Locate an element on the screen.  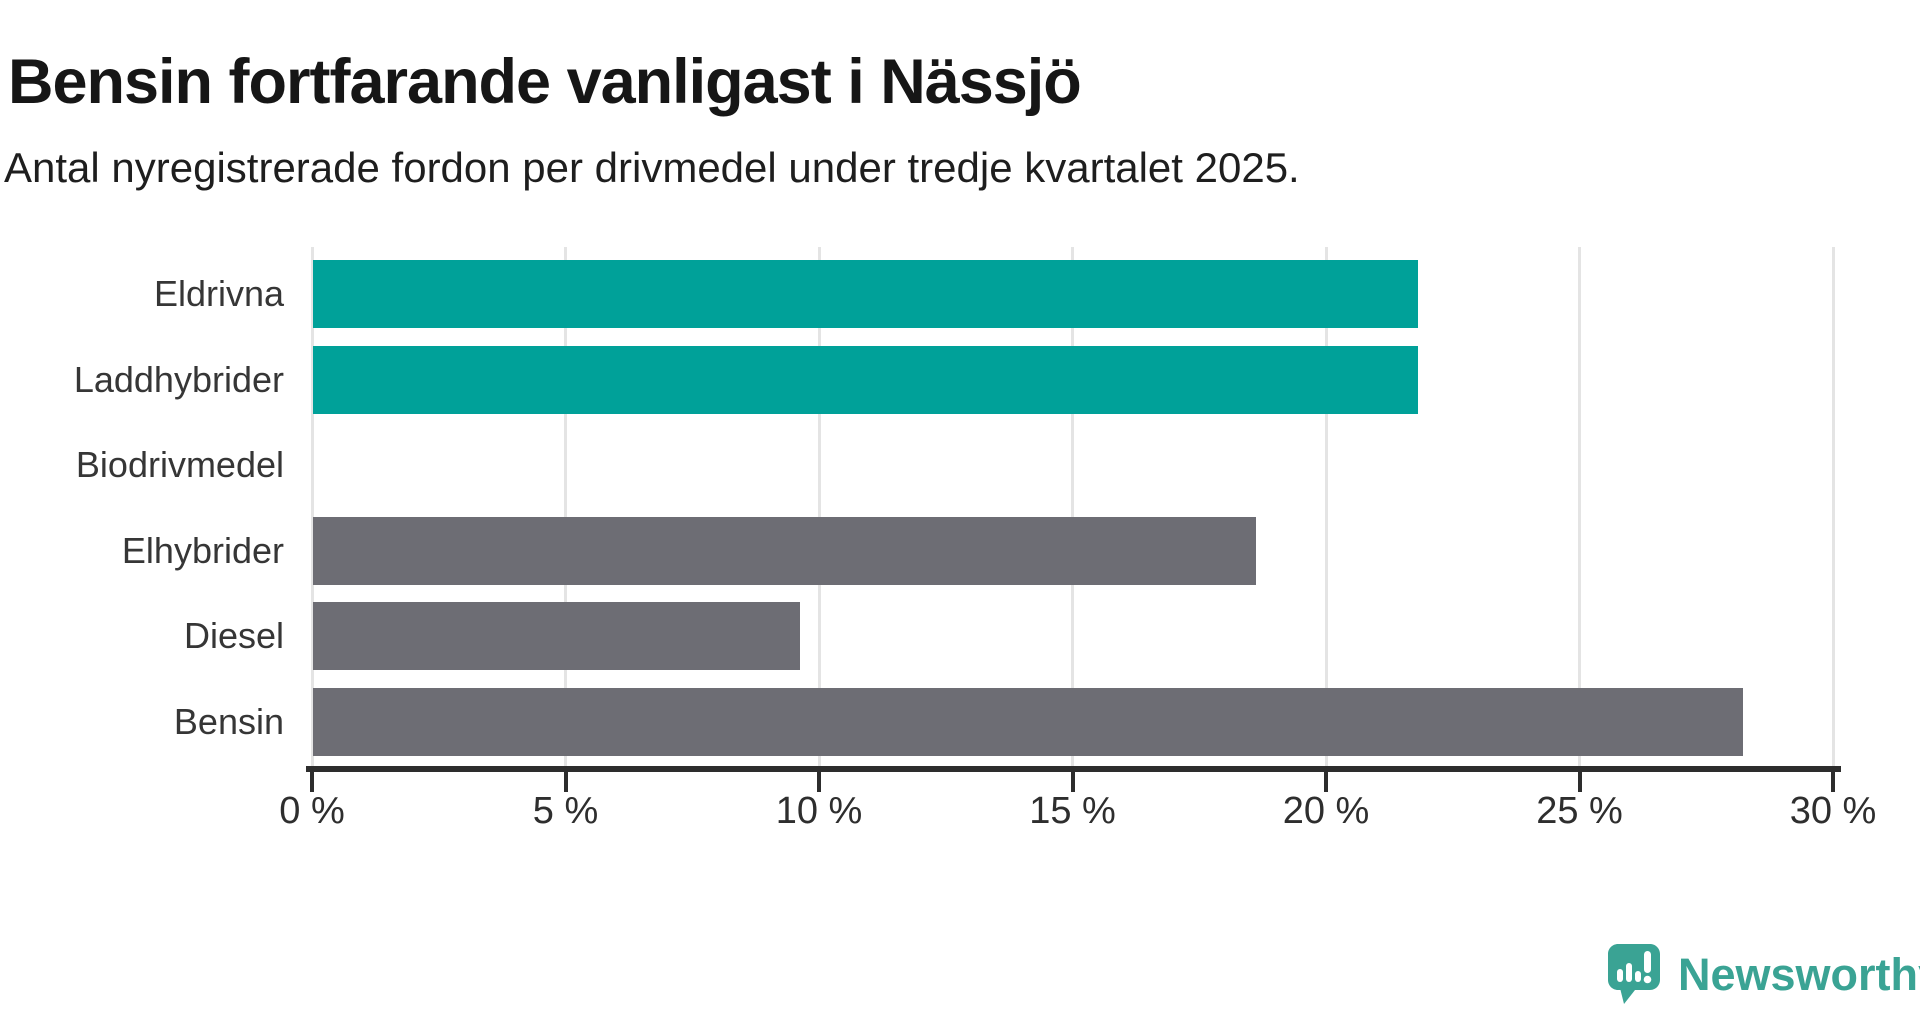
category-label: Elhybrider is located at coordinates (202, 550).